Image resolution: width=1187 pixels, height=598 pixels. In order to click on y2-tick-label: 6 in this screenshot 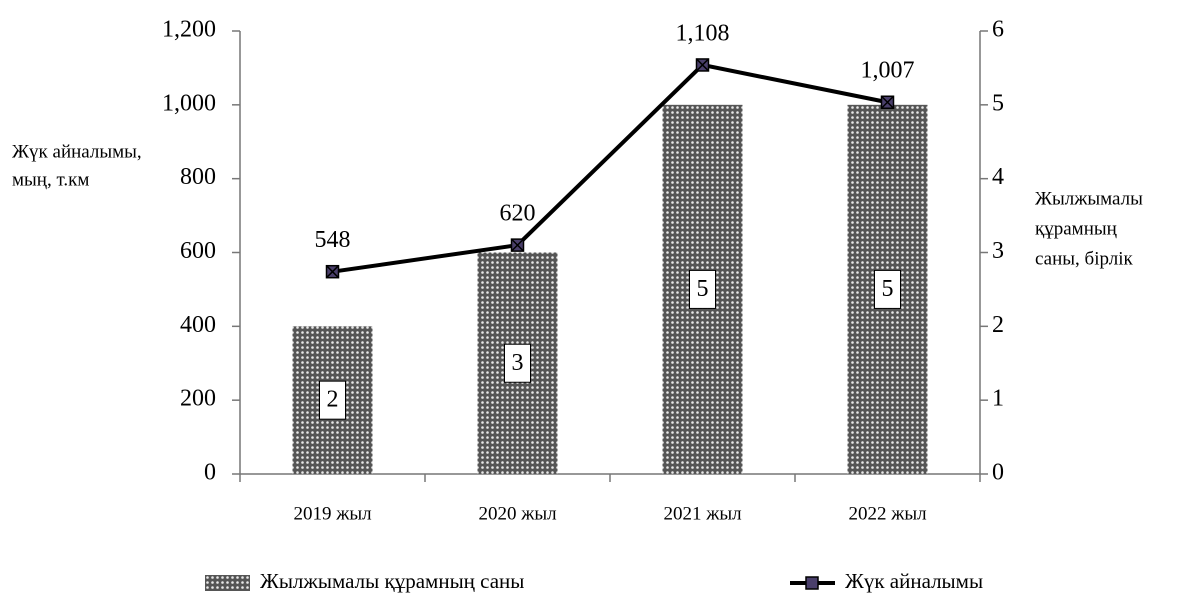, I will do `click(998, 30)`.